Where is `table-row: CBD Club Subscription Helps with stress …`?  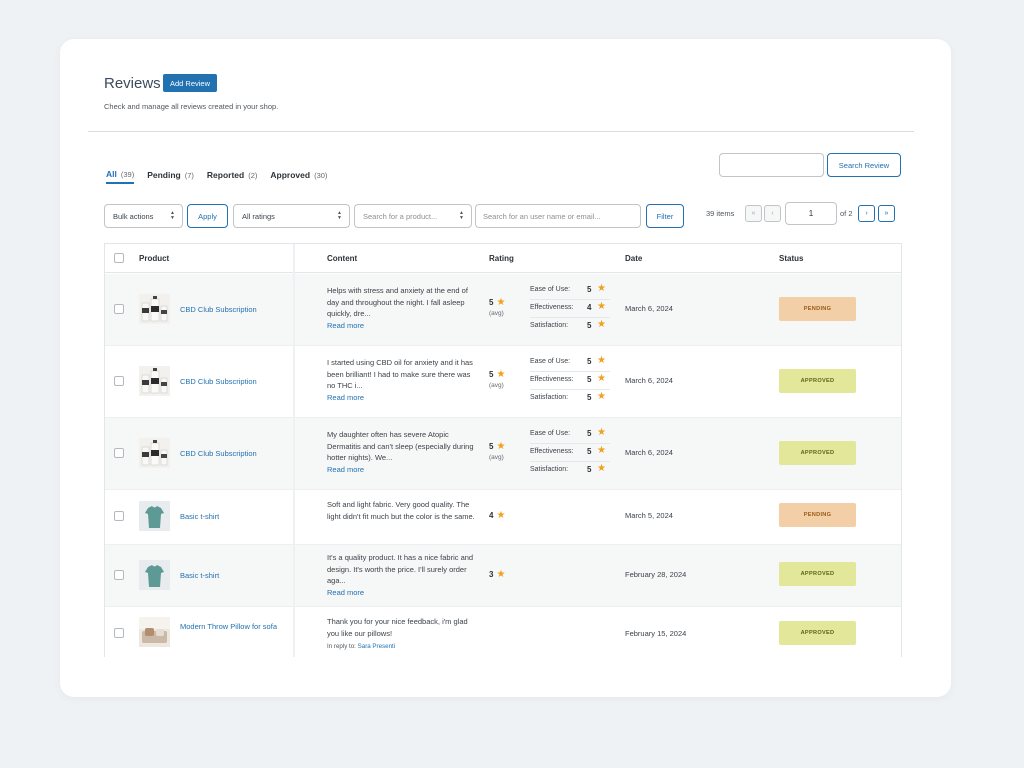
table-row: CBD Club Subscription Helps with stress … is located at coordinates (503, 310).